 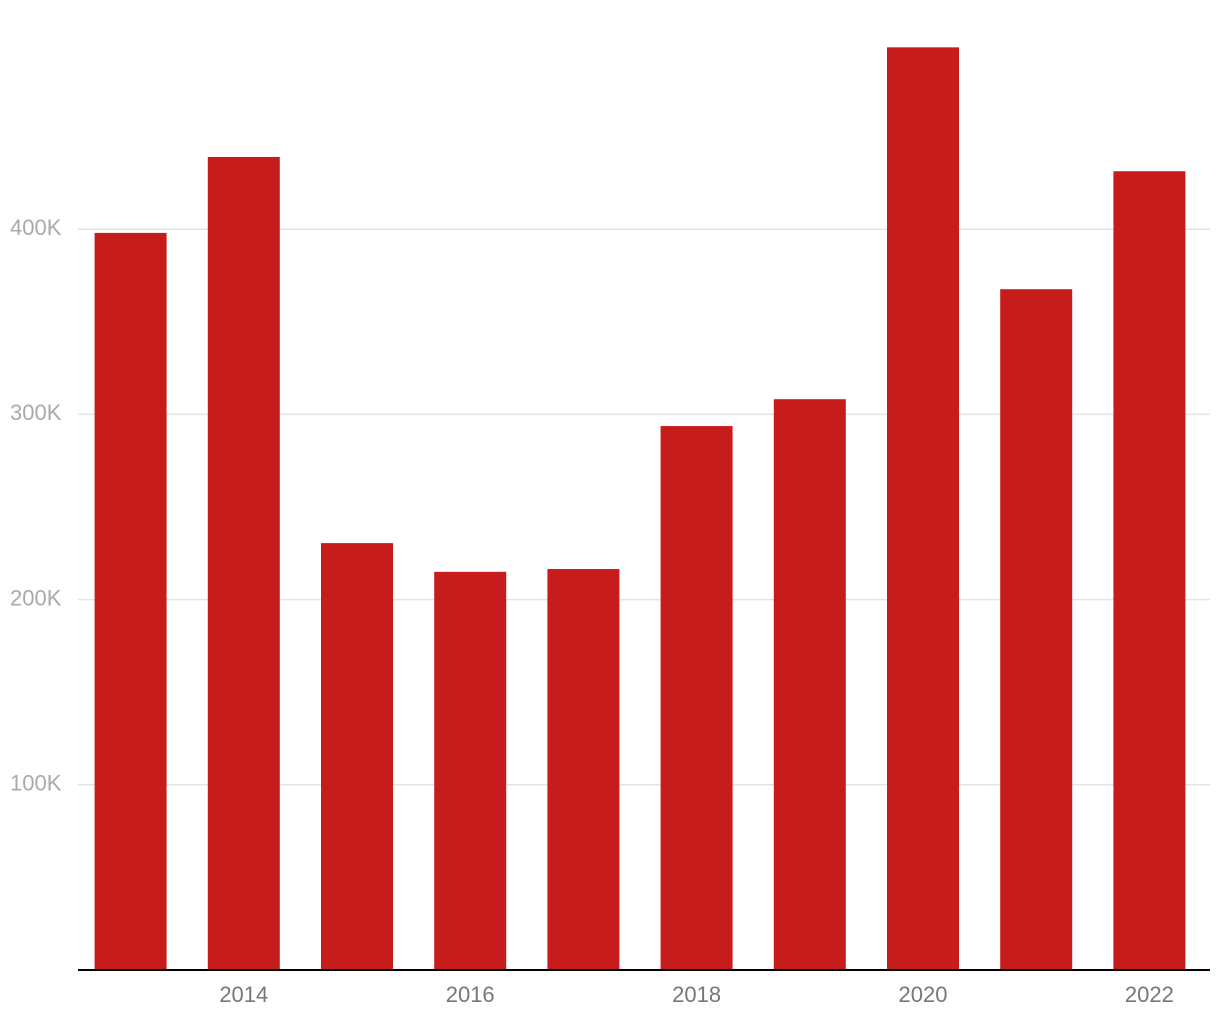 What do you see at coordinates (36, 597) in the screenshot?
I see `y-tick-label: 200K` at bounding box center [36, 597].